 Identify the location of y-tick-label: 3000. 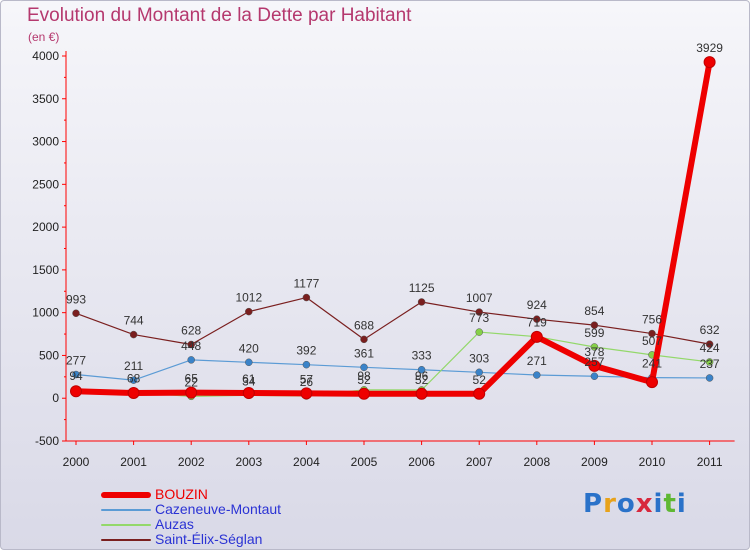
(45, 142).